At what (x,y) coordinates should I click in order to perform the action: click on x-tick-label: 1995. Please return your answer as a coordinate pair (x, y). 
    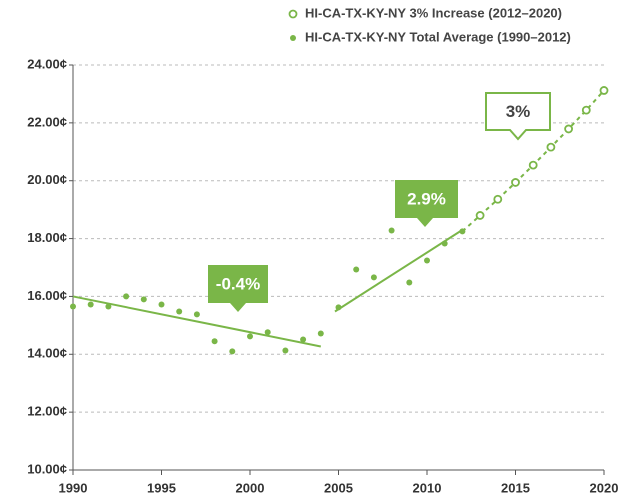
    Looking at the image, I should click on (161, 487).